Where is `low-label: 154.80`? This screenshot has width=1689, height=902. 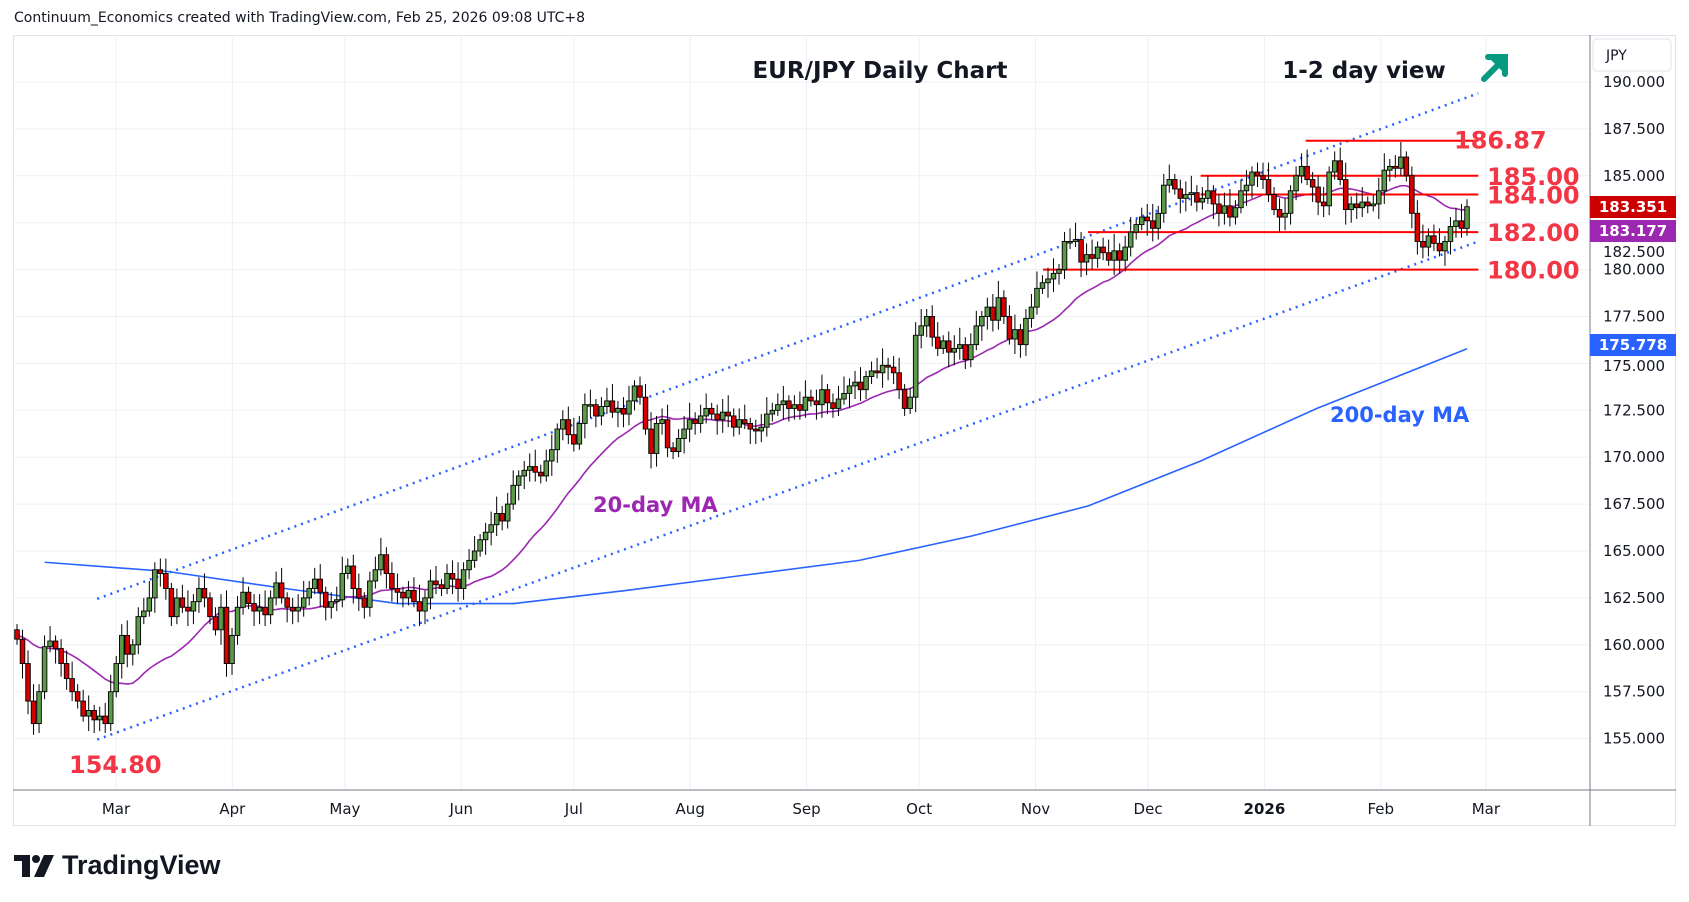 low-label: 154.80 is located at coordinates (115, 765).